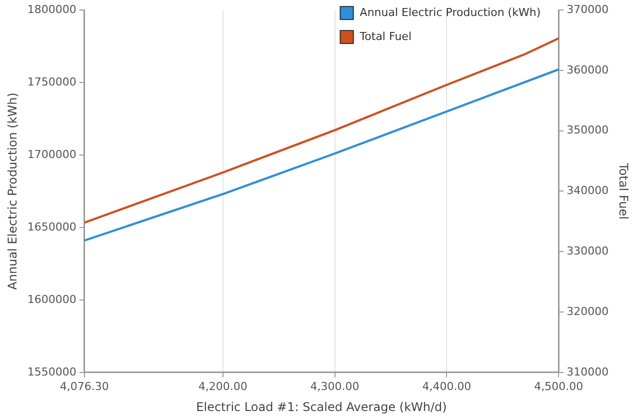 The height and width of the screenshot is (419, 638). What do you see at coordinates (223, 386) in the screenshot?
I see `x-tick-label: 4,200.00` at bounding box center [223, 386].